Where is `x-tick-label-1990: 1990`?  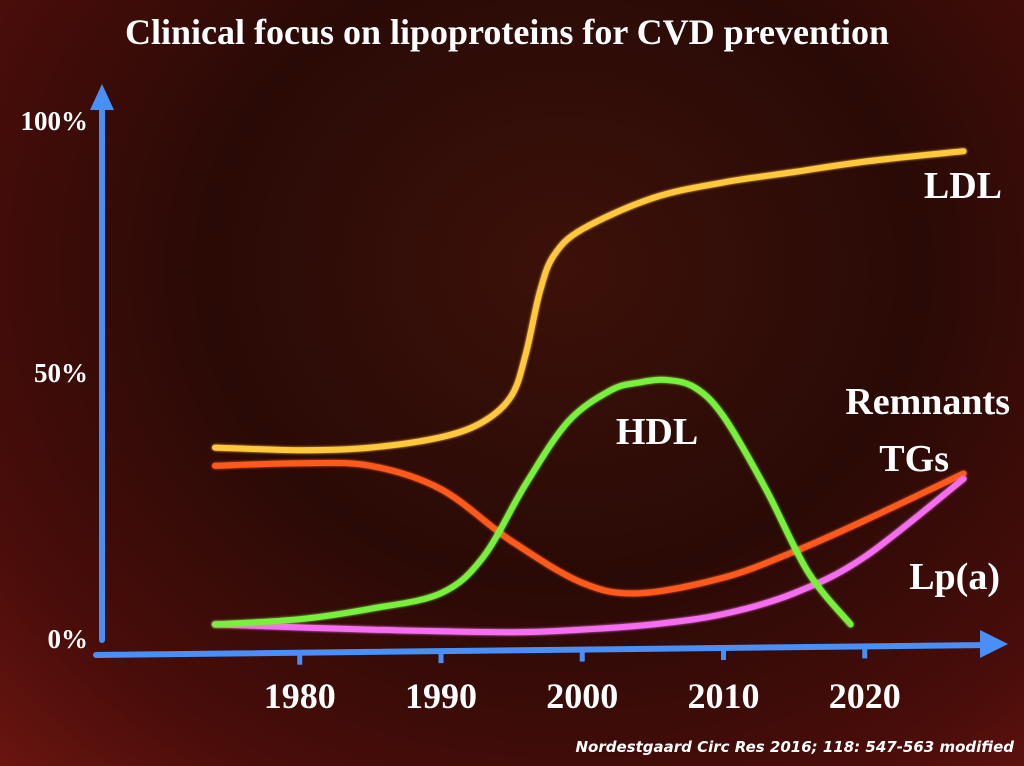 x-tick-label-1990: 1990 is located at coordinates (441, 696).